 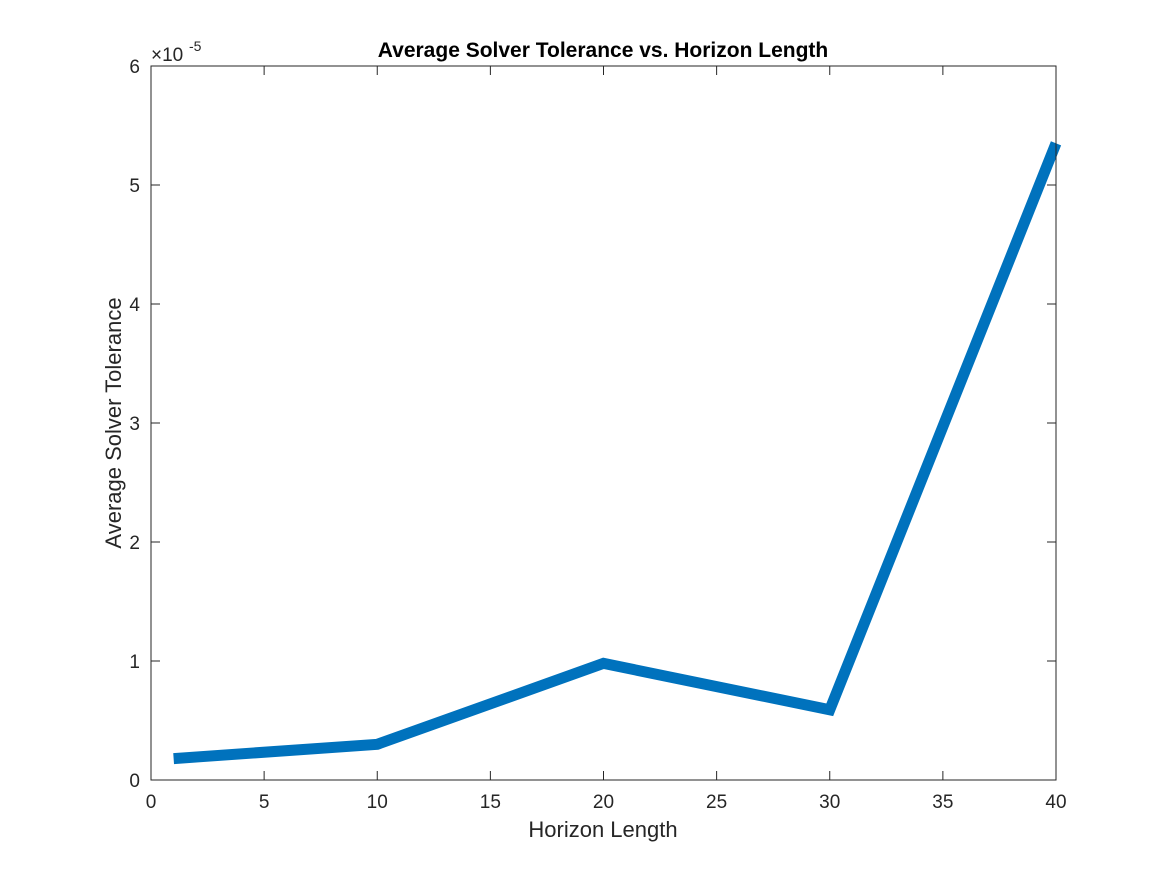 I want to click on x-tick-label: 20, so click(x=603, y=802).